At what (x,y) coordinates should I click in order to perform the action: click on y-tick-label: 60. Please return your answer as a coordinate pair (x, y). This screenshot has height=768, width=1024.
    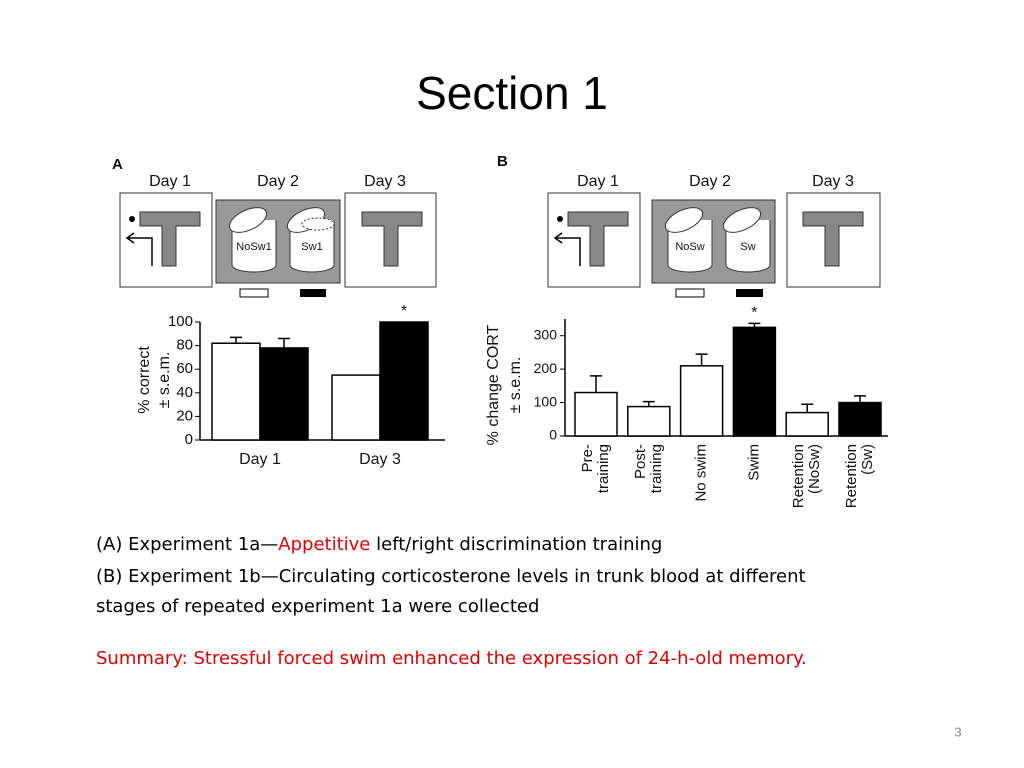
    Looking at the image, I should click on (184, 368).